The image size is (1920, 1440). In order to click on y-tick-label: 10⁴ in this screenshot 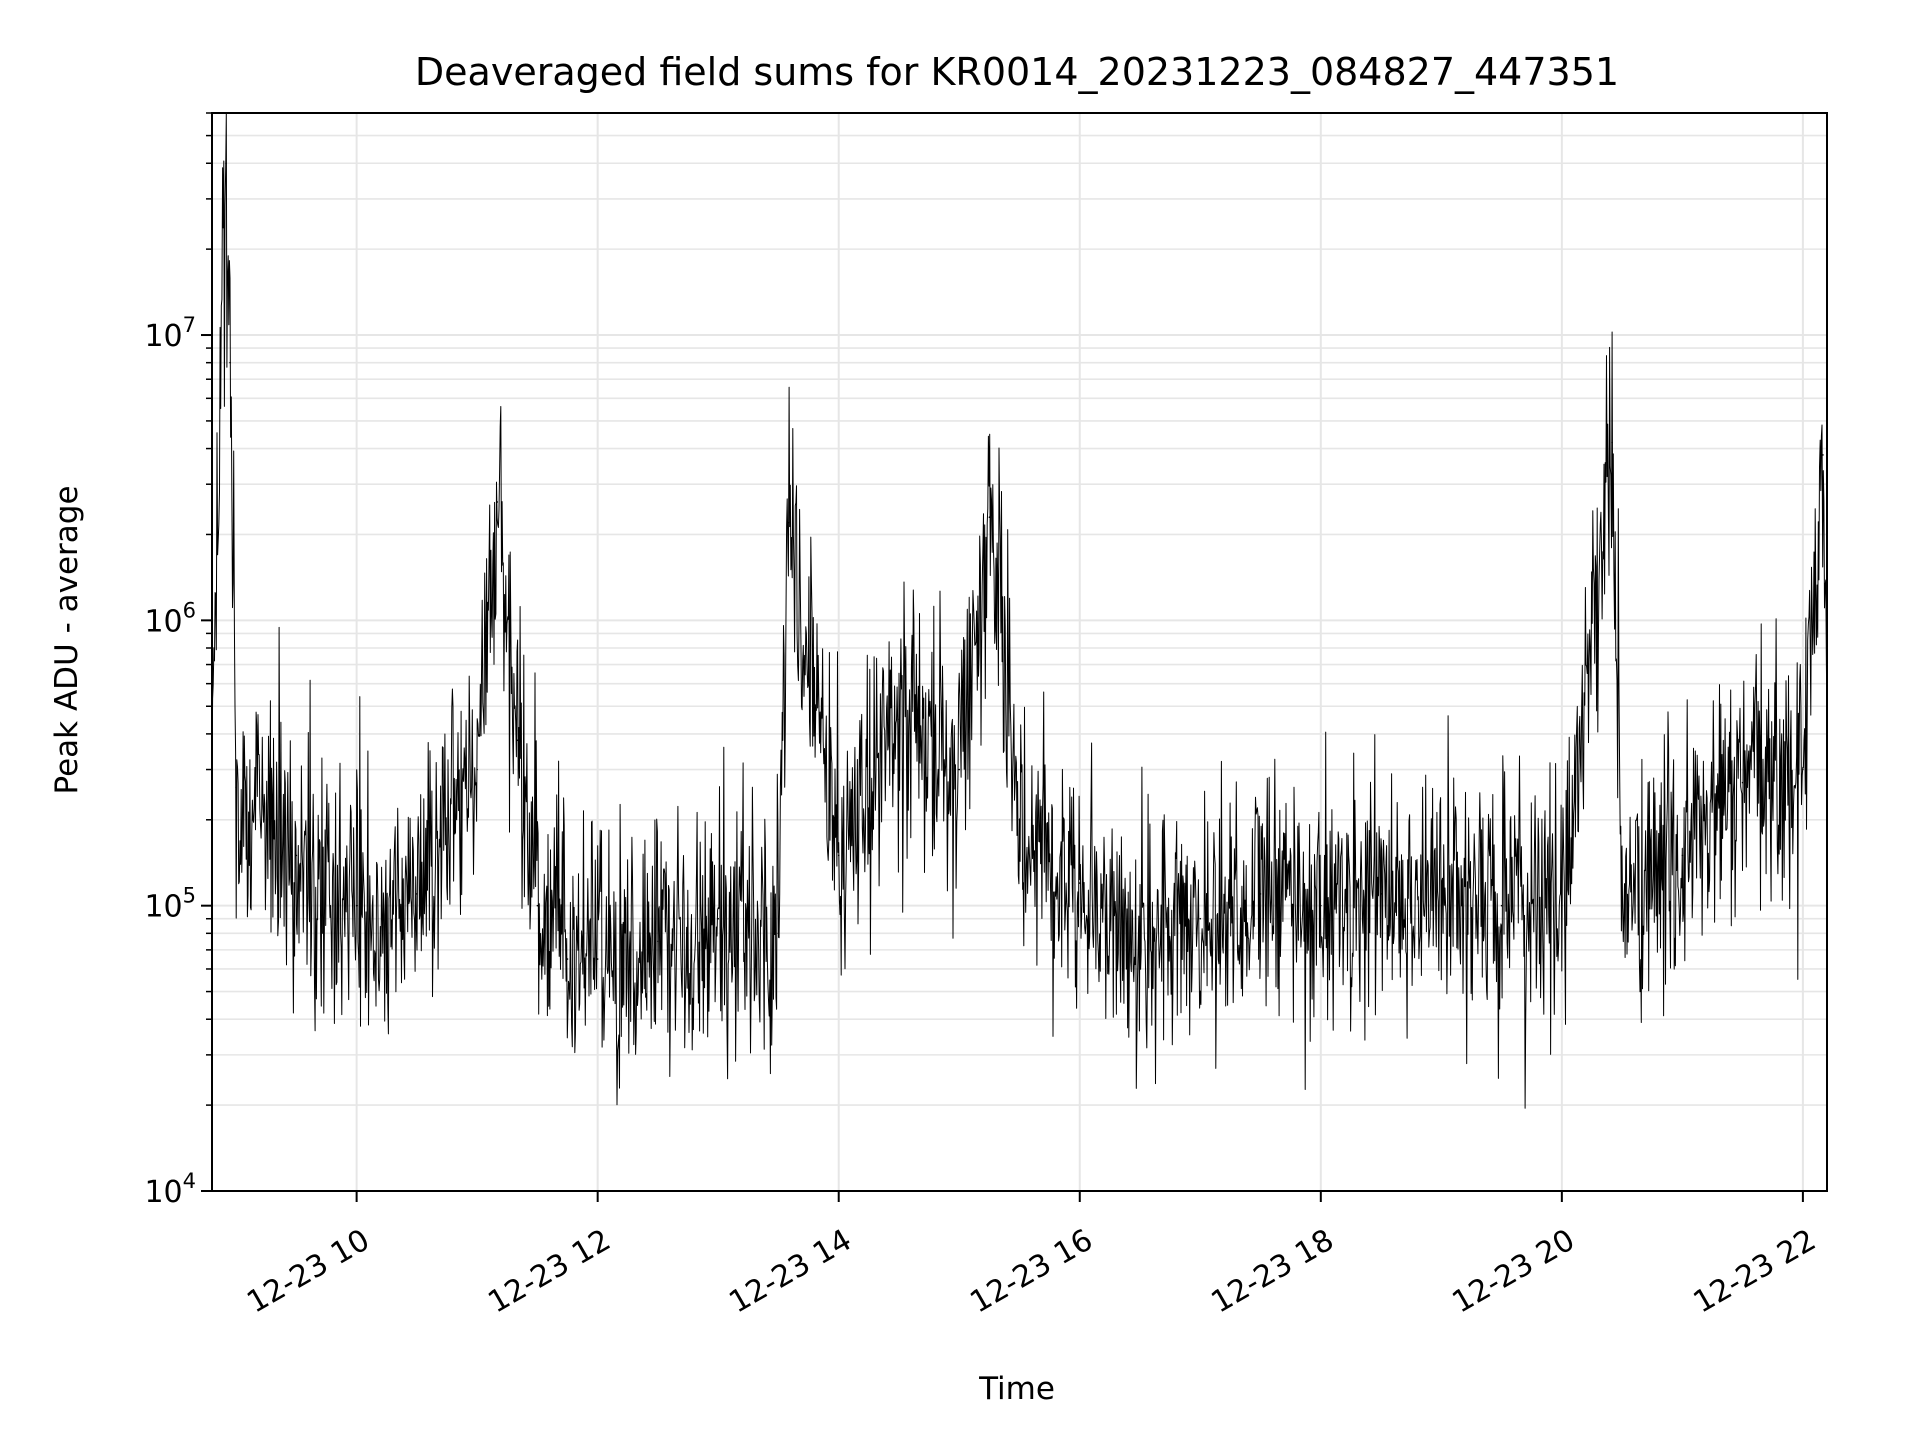, I will do `click(170, 1189)`.